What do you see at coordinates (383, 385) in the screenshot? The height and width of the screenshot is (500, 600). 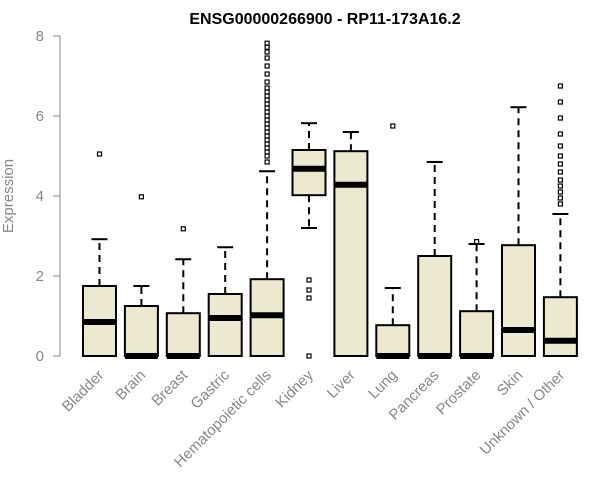 I see `x-tick-label: Lung` at bounding box center [383, 385].